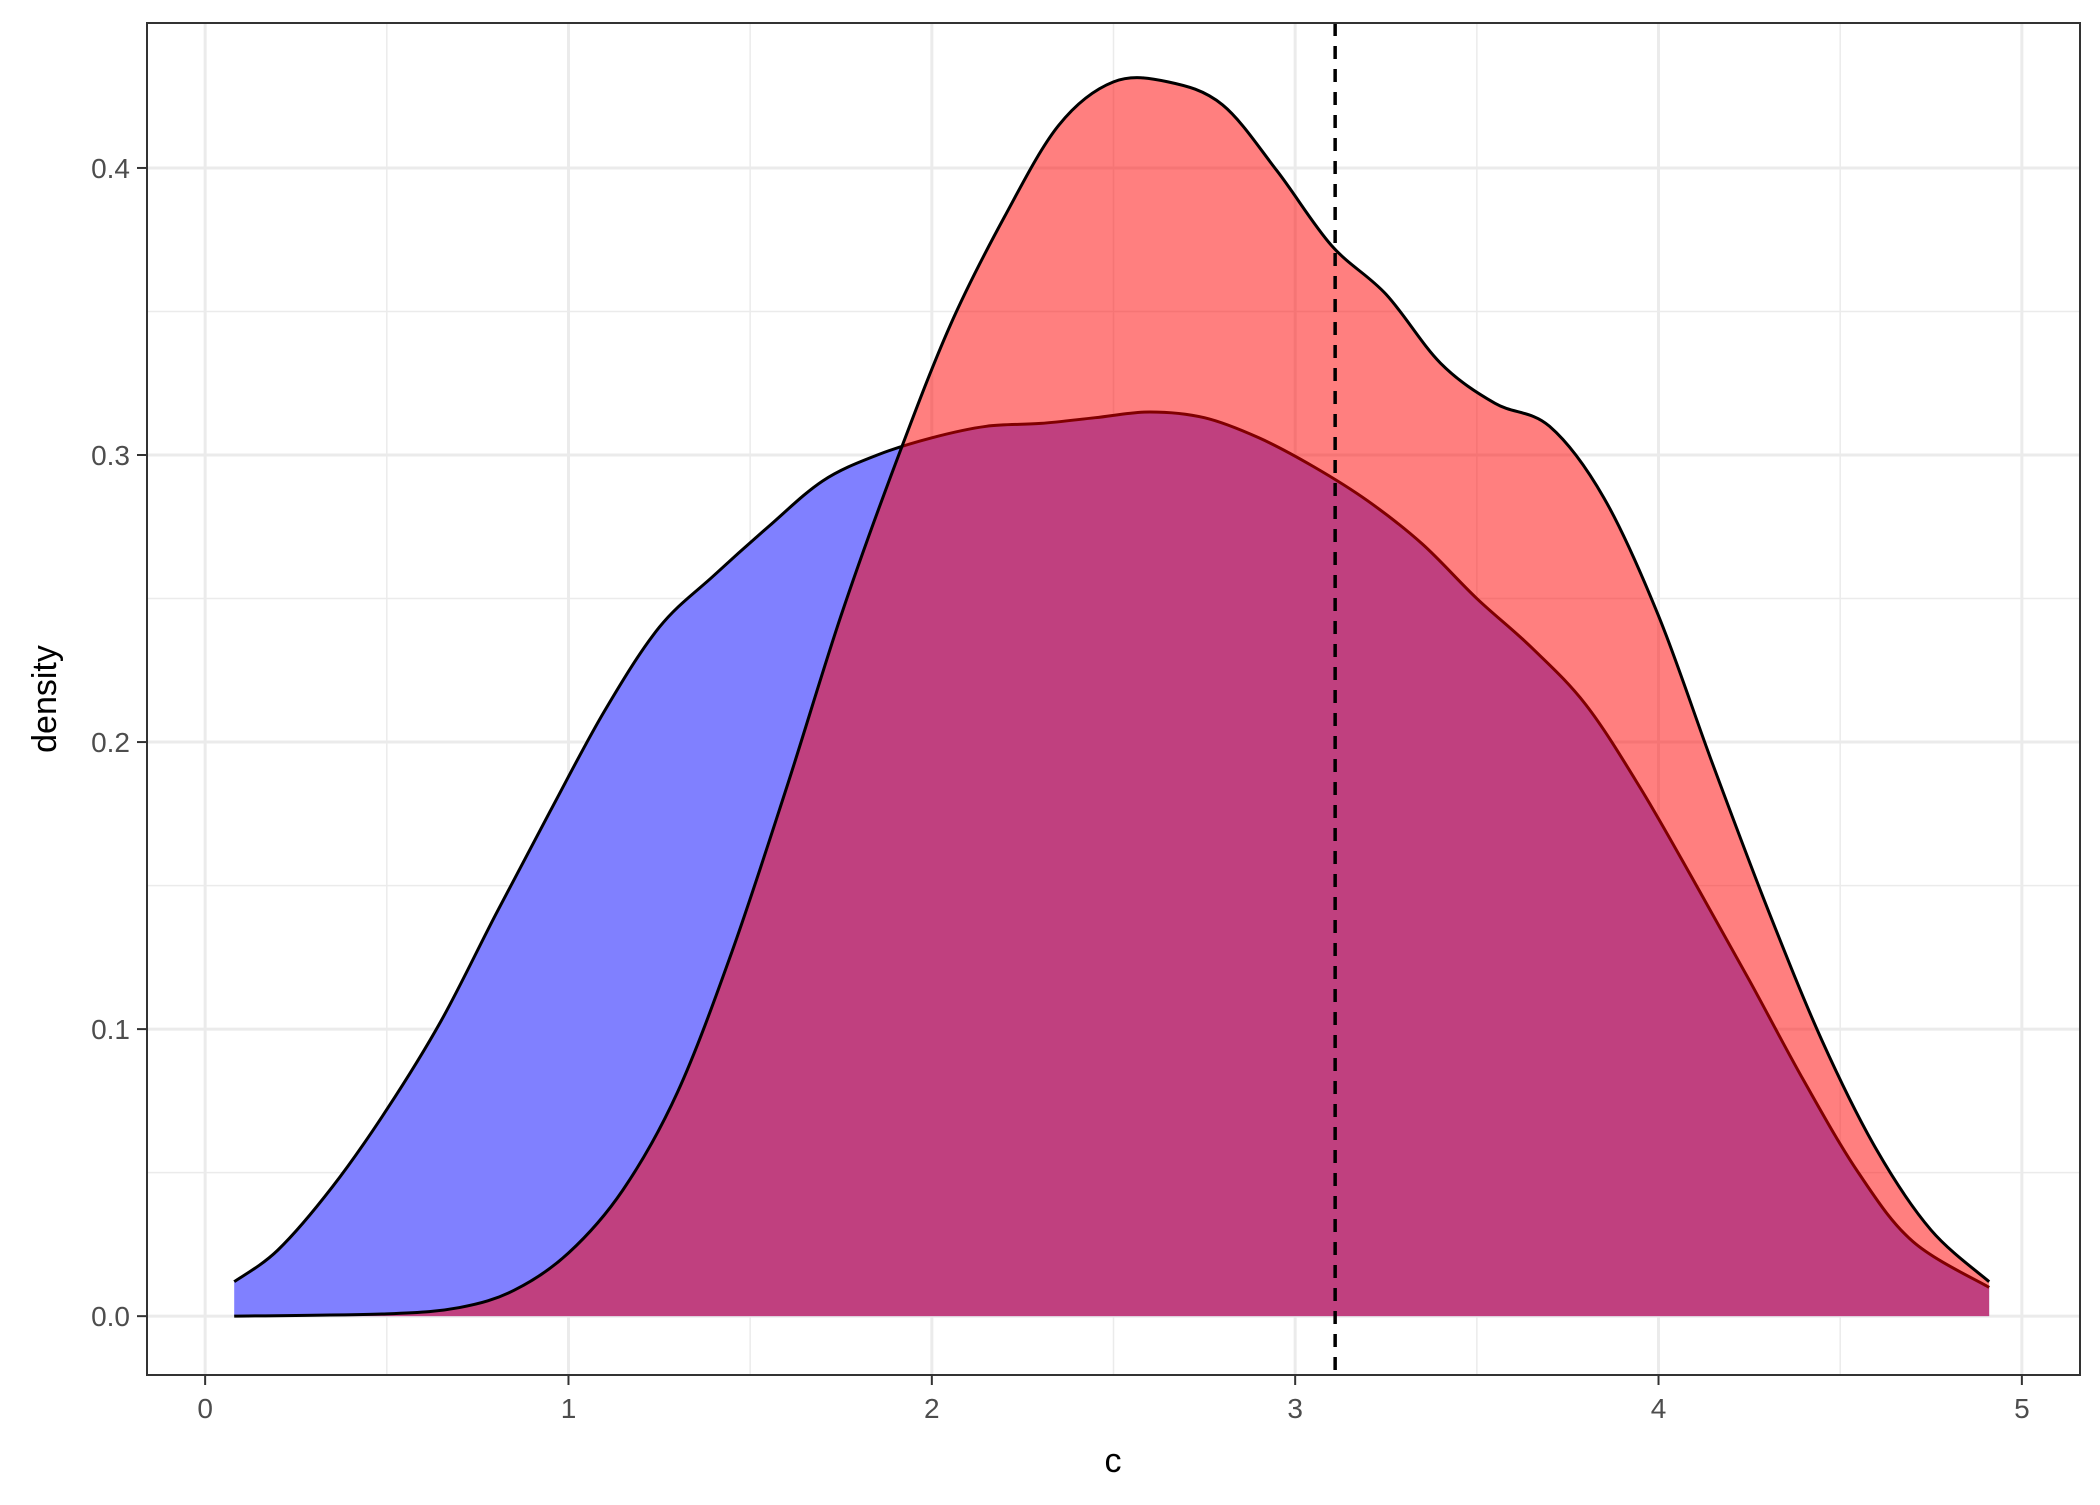 The image size is (2100, 1505). I want to click on x-tick-label: 0, so click(205, 1408).